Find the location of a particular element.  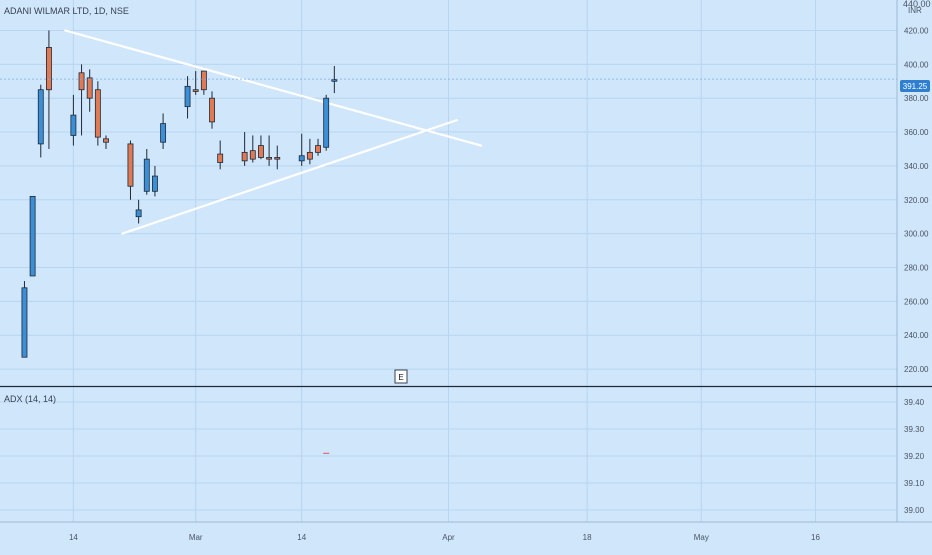

adx-tick-label: 39.20 is located at coordinates (914, 456).